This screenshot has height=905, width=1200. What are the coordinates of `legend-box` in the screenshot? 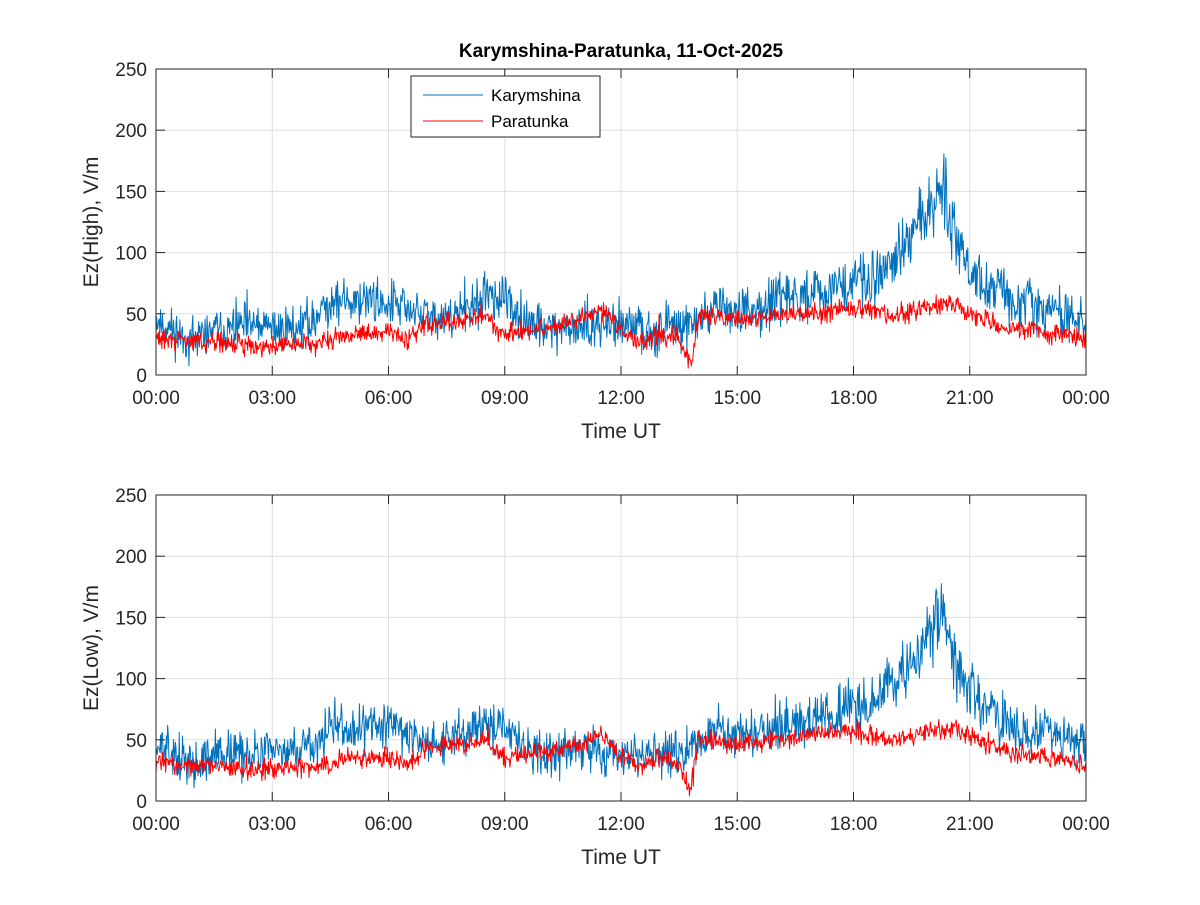 It's located at (505, 106).